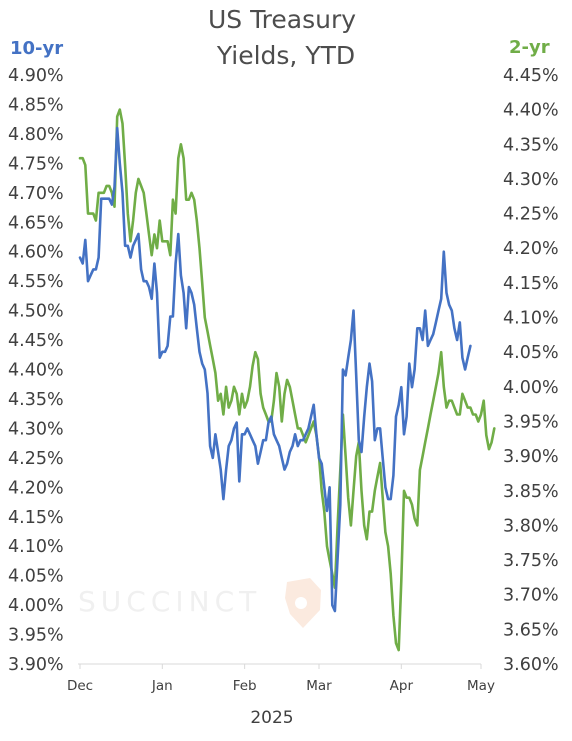 Image resolution: width=572 pixels, height=741 pixels. Describe the element at coordinates (531, 561) in the screenshot. I see `right-tick-label: 3.75%` at that location.